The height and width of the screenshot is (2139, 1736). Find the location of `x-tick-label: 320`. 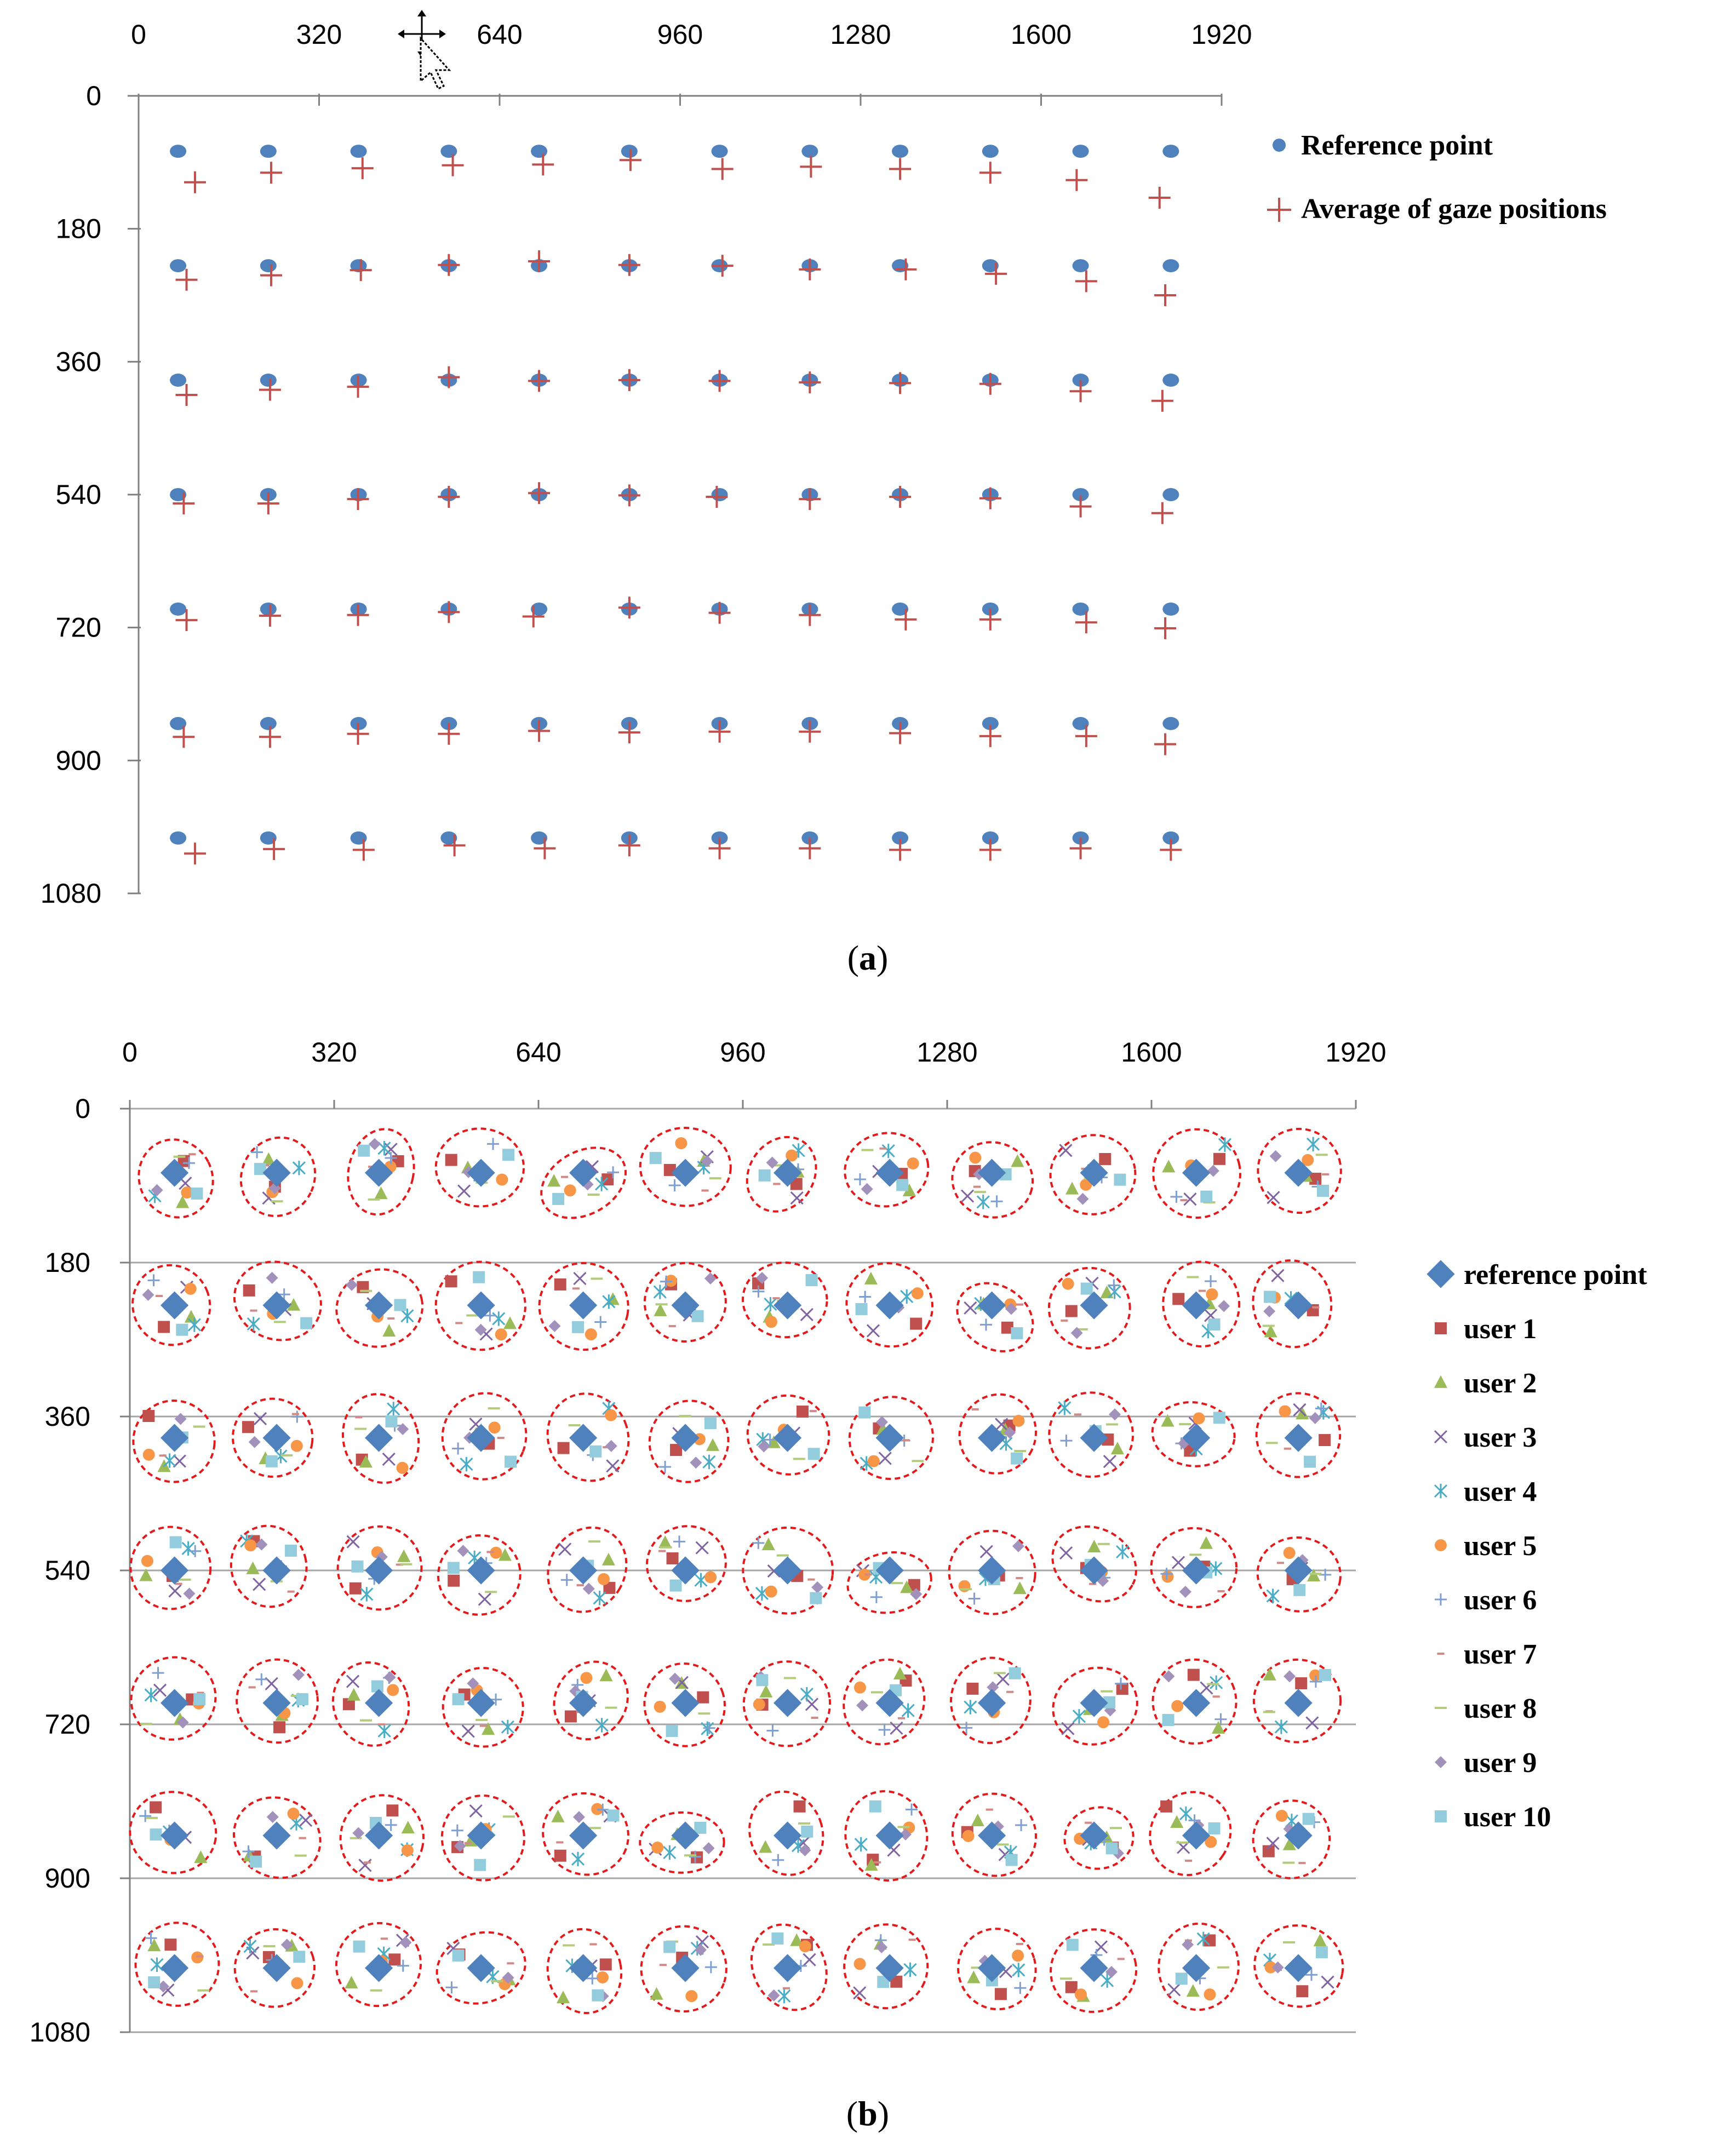

x-tick-label: 320 is located at coordinates (319, 34).